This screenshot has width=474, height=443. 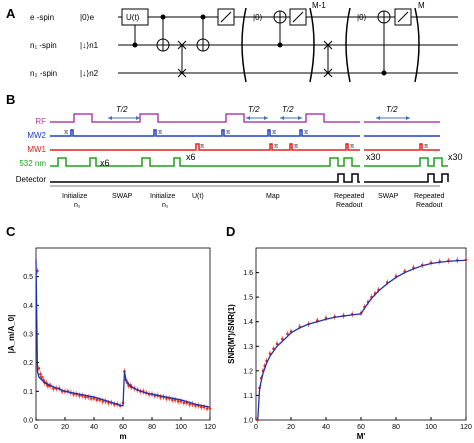 I want to click on stage-label: Repeated, so click(x=349, y=196).